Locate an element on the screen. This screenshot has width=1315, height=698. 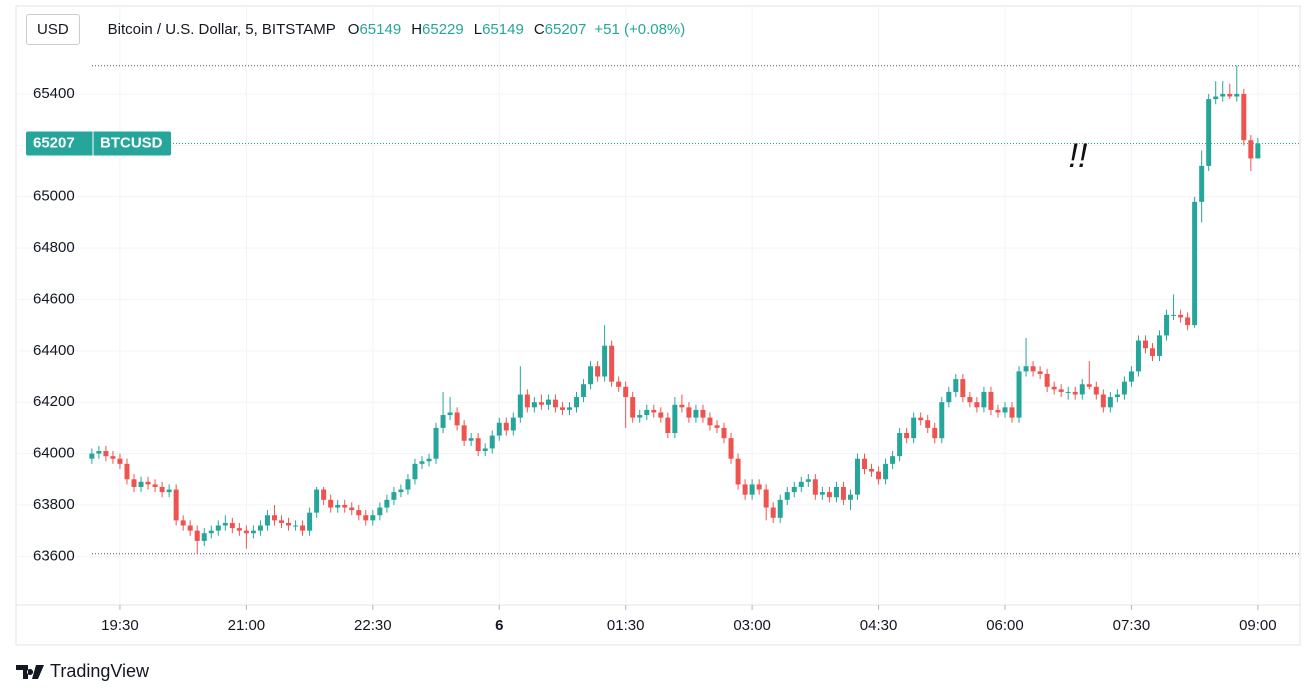
y-tick-label: 64000 is located at coordinates (54, 453).